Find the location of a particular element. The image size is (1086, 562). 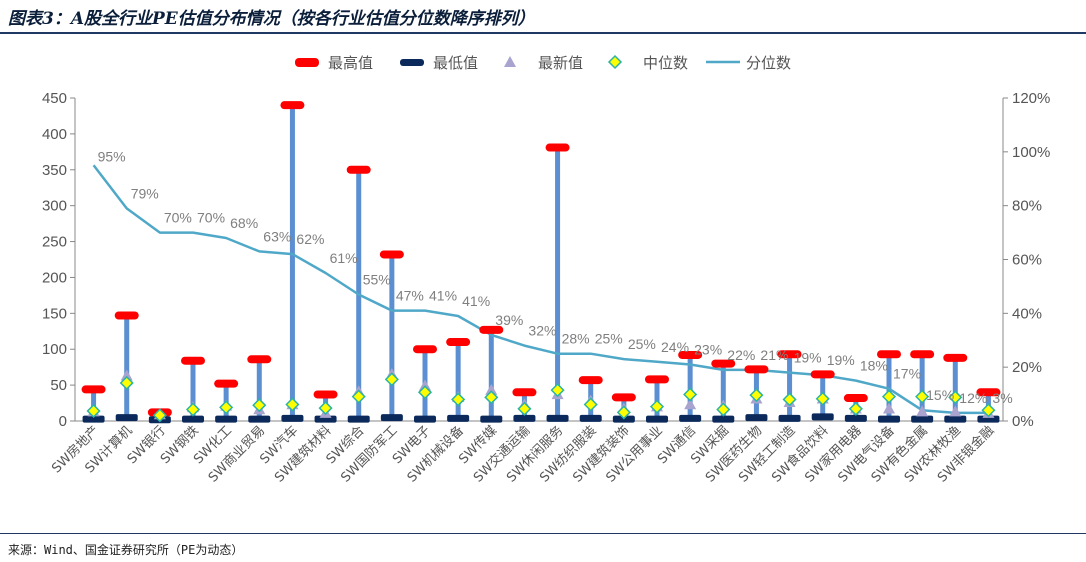

percentile-label: 63% is located at coordinates (277, 236).